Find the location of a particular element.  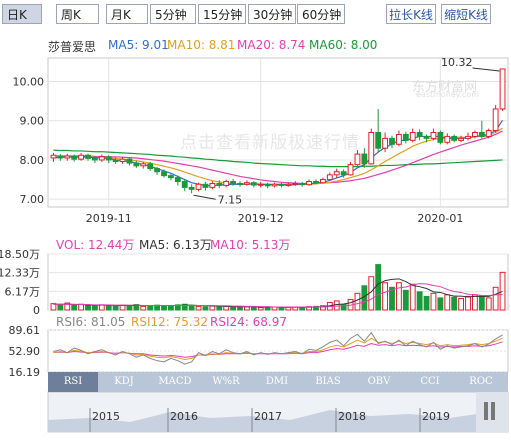

indicator-tab-wr: W%R is located at coordinates (226, 381).